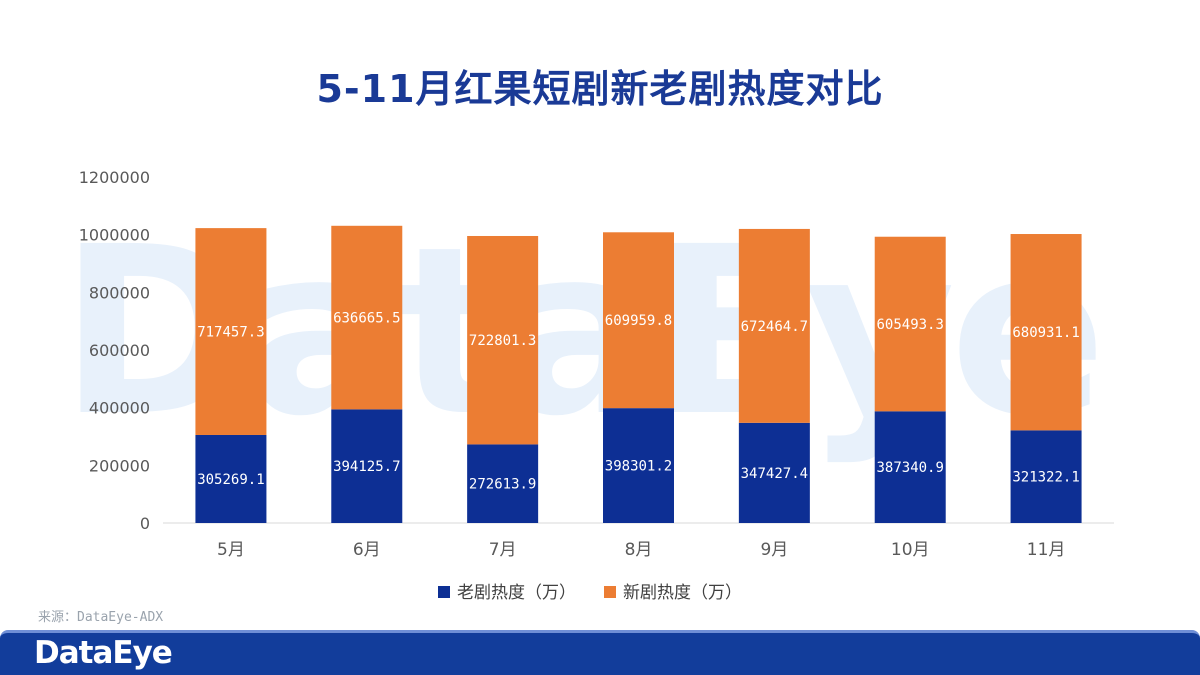 Image resolution: width=1200 pixels, height=675 pixels. I want to click on x-axis: 5月 6月 7月 8月 9月 10月 11月, so click(641, 550).